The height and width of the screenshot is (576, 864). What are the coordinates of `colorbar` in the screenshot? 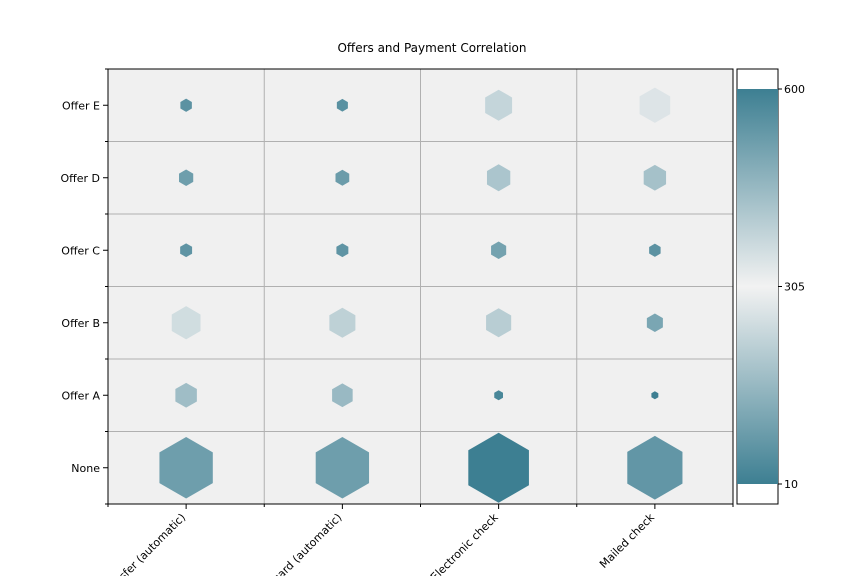 It's located at (757, 286).